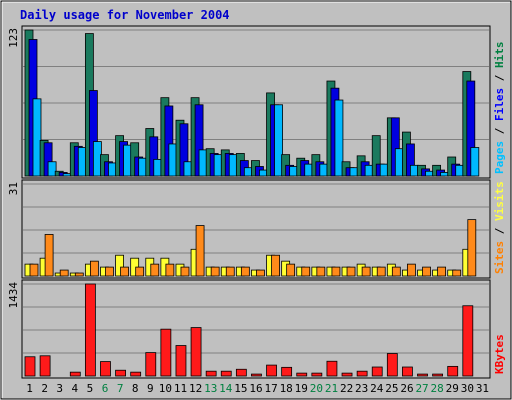 The width and height of the screenshot is (512, 400). Describe the element at coordinates (377, 388) in the screenshot. I see `x-tick-label-24: 24` at that location.